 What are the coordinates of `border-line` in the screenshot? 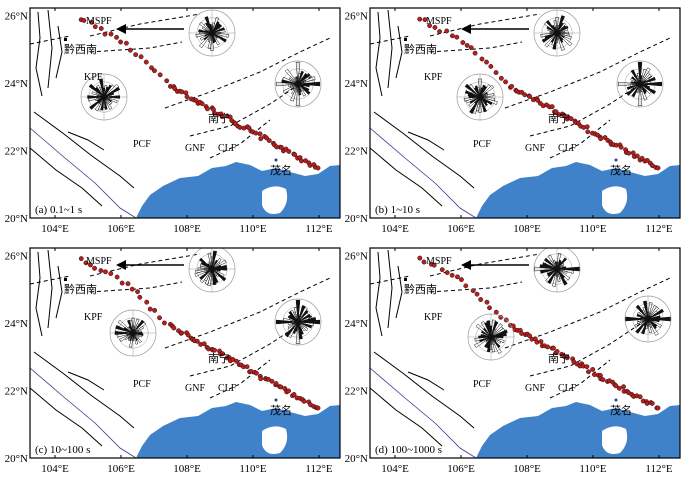 It's located at (83, 412).